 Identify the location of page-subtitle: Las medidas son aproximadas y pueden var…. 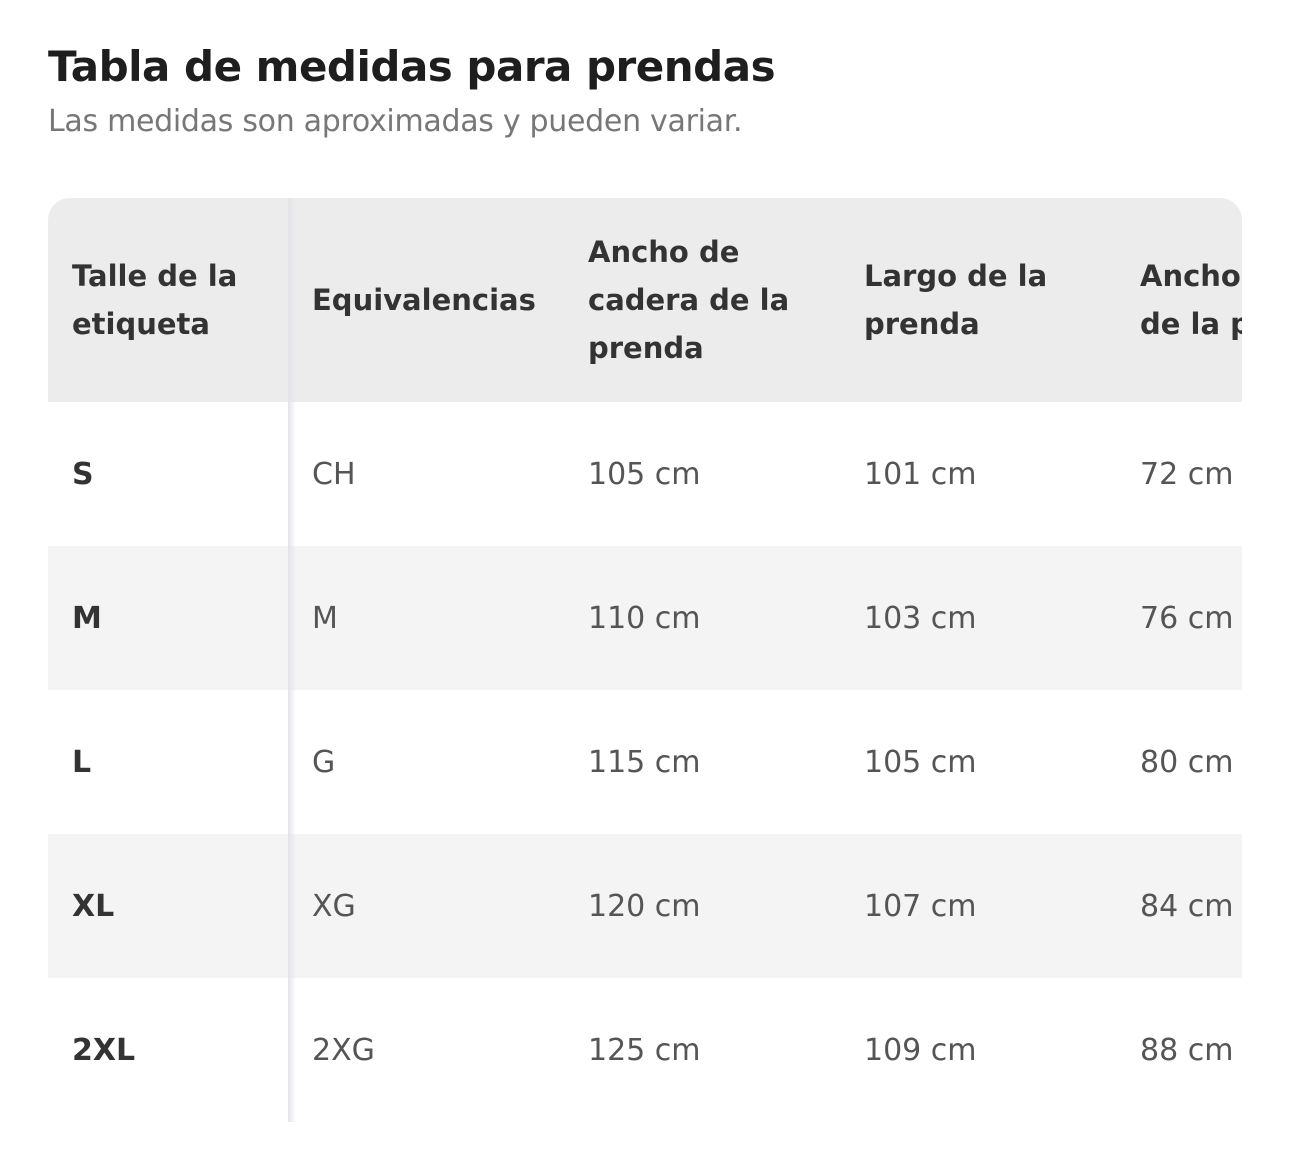
(395, 121).